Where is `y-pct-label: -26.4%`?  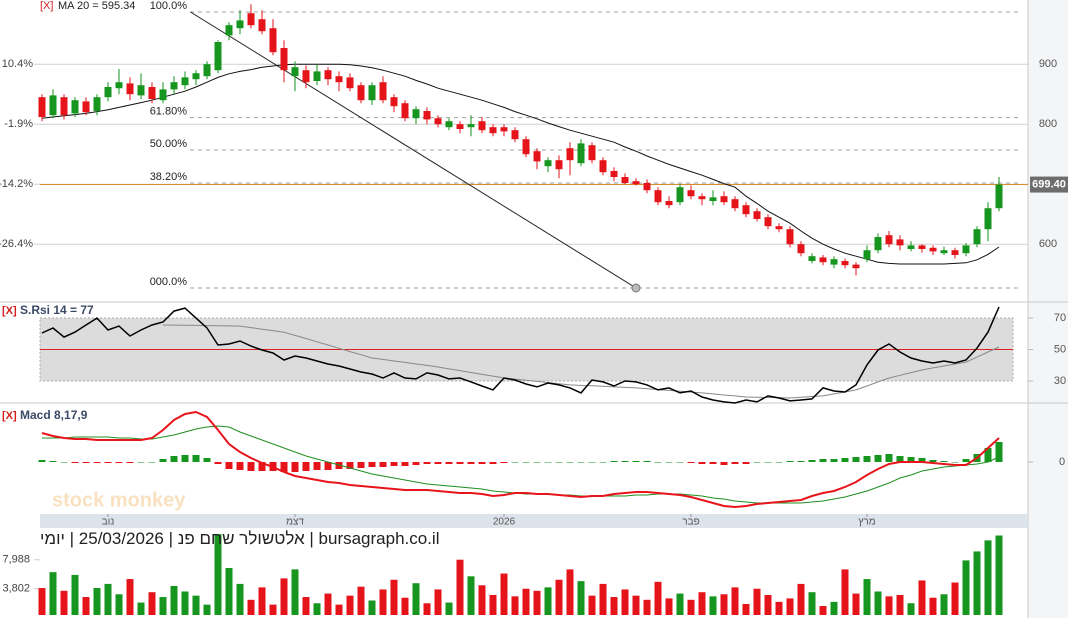 y-pct-label: -26.4% is located at coordinates (16, 244).